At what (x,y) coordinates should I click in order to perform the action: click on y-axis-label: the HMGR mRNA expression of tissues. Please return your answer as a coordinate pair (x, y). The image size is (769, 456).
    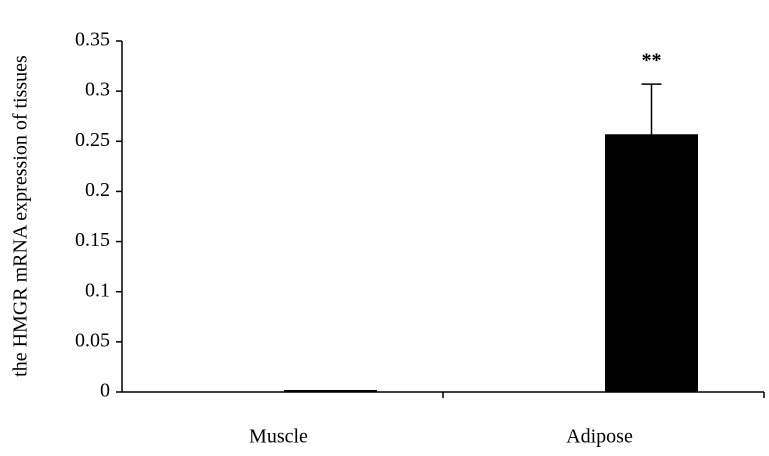
    Looking at the image, I should click on (21, 216).